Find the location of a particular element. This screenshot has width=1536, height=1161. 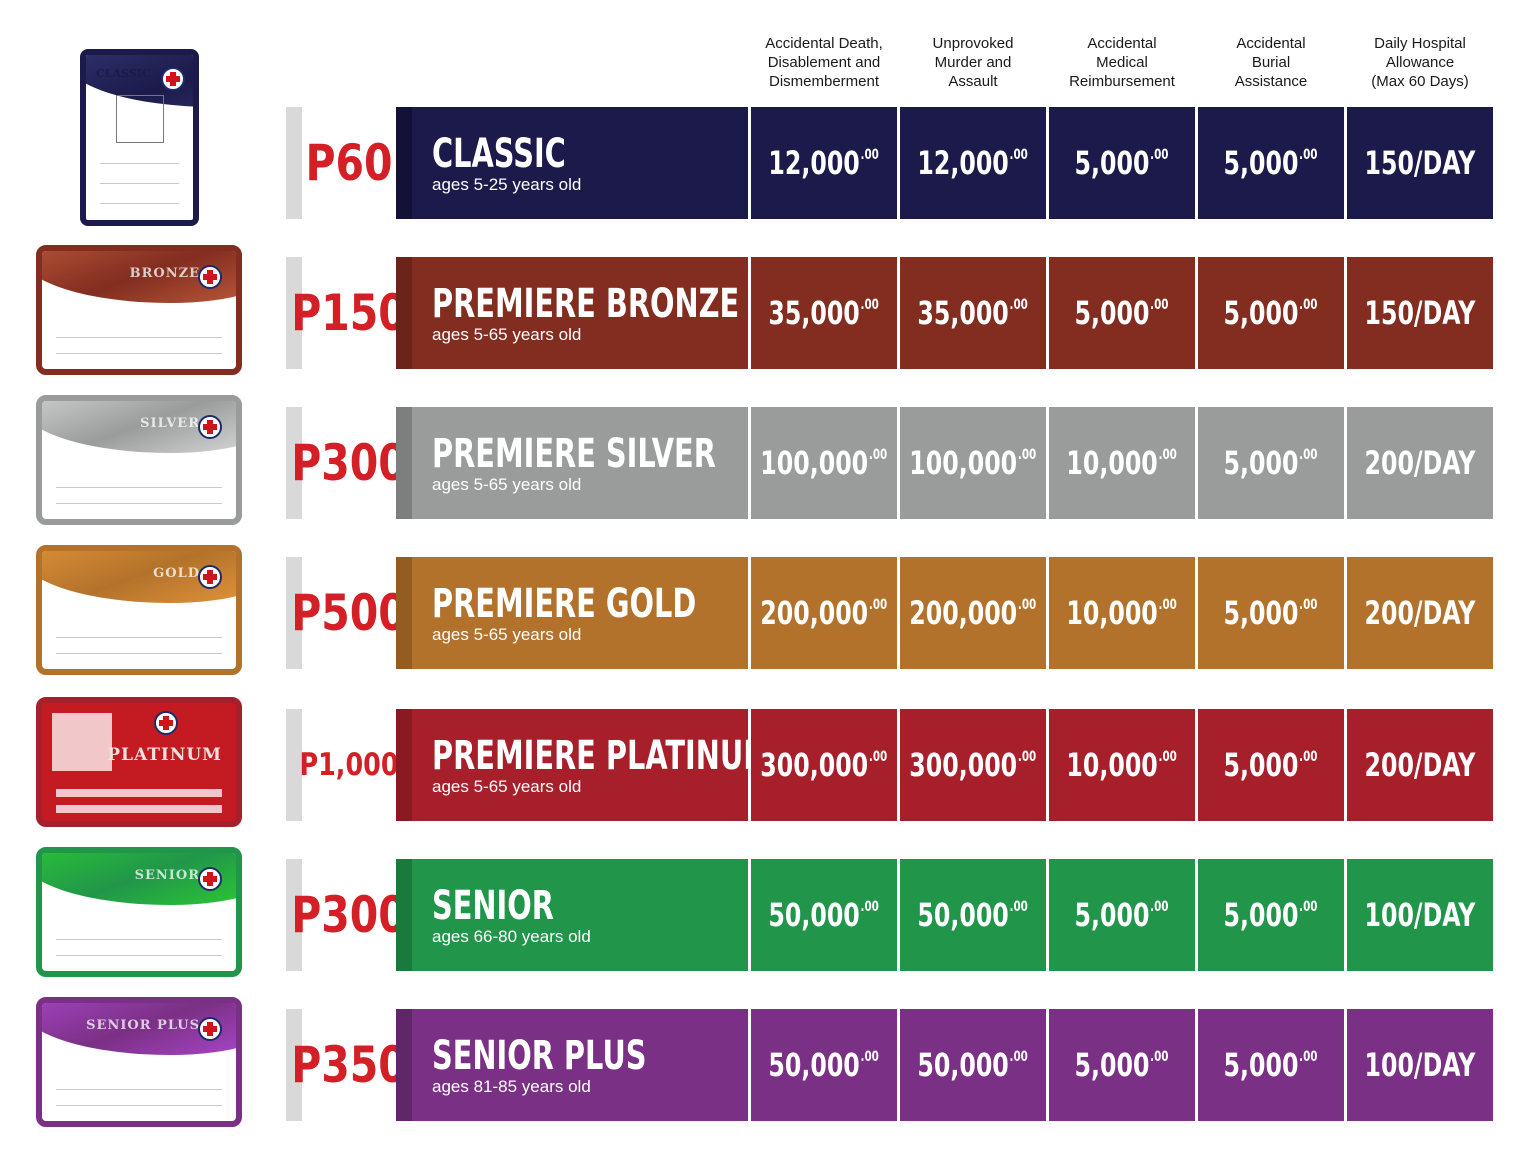

membership-card-senior-plus: SENIOR PLUS is located at coordinates (139, 1062).